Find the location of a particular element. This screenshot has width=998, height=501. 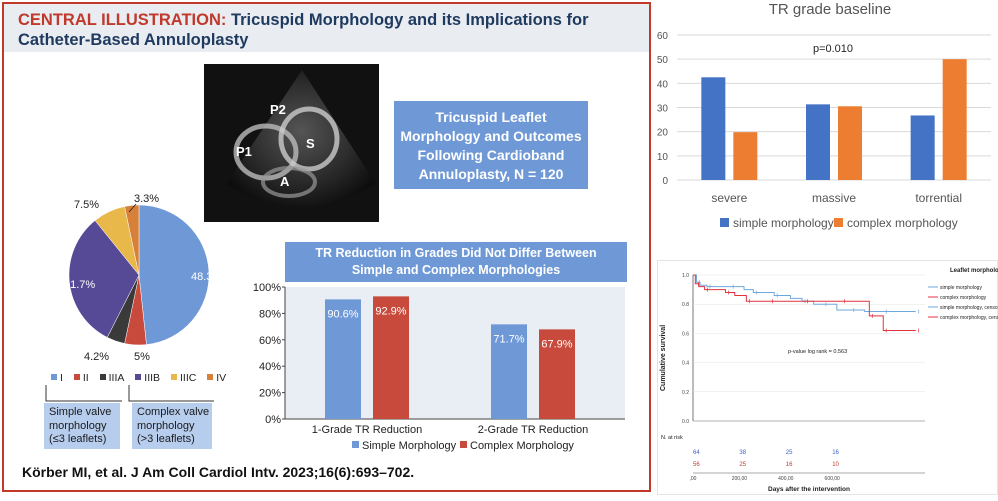

group-line: Complex valve is located at coordinates (173, 412).